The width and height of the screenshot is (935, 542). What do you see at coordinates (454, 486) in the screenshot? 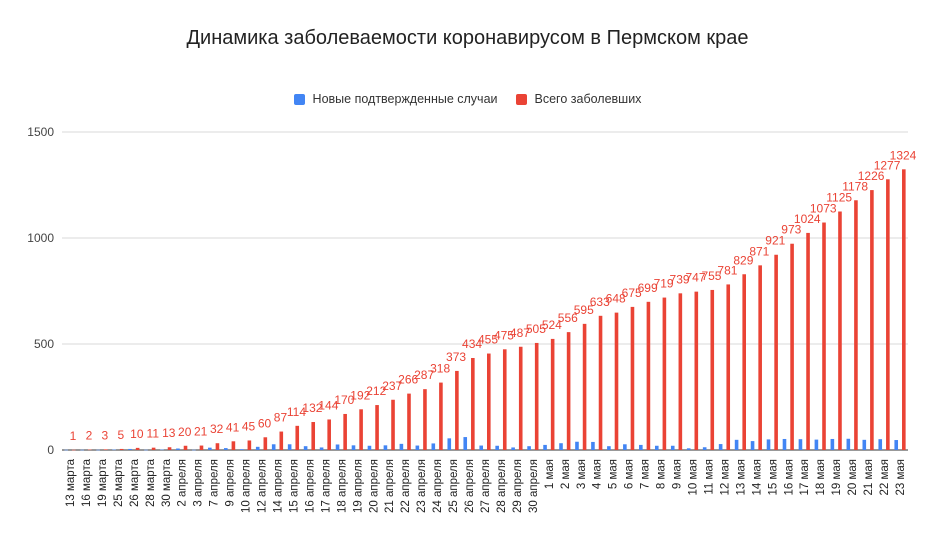
I see `x-tick-label: 25 апреля` at bounding box center [454, 486].